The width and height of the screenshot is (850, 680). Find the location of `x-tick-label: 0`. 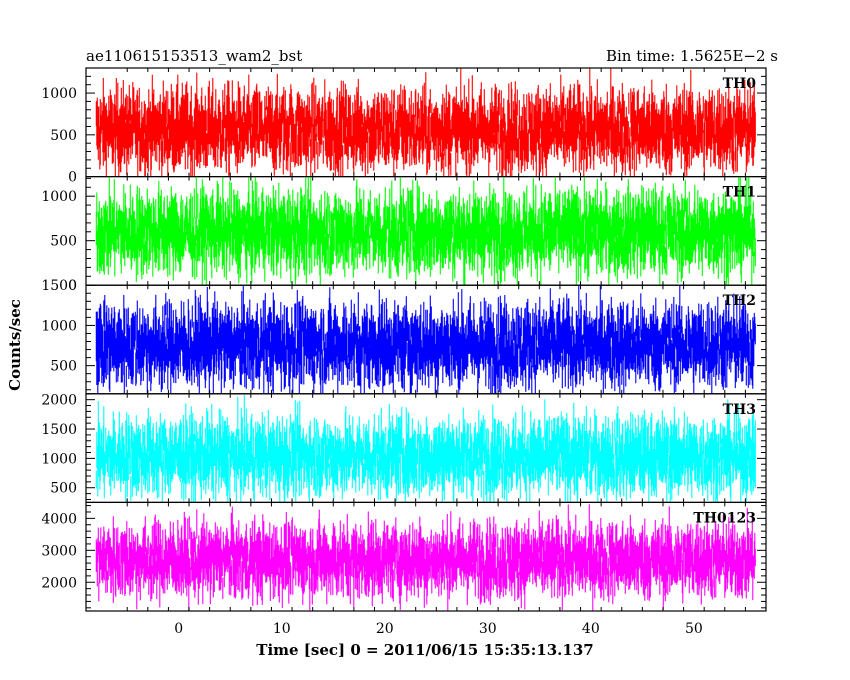

x-tick-label: 0 is located at coordinates (178, 629).